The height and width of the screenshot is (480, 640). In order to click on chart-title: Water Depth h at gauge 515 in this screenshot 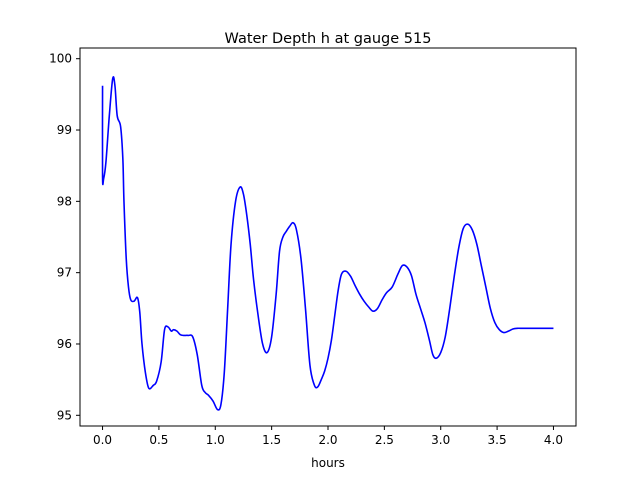, I will do `click(328, 39)`.